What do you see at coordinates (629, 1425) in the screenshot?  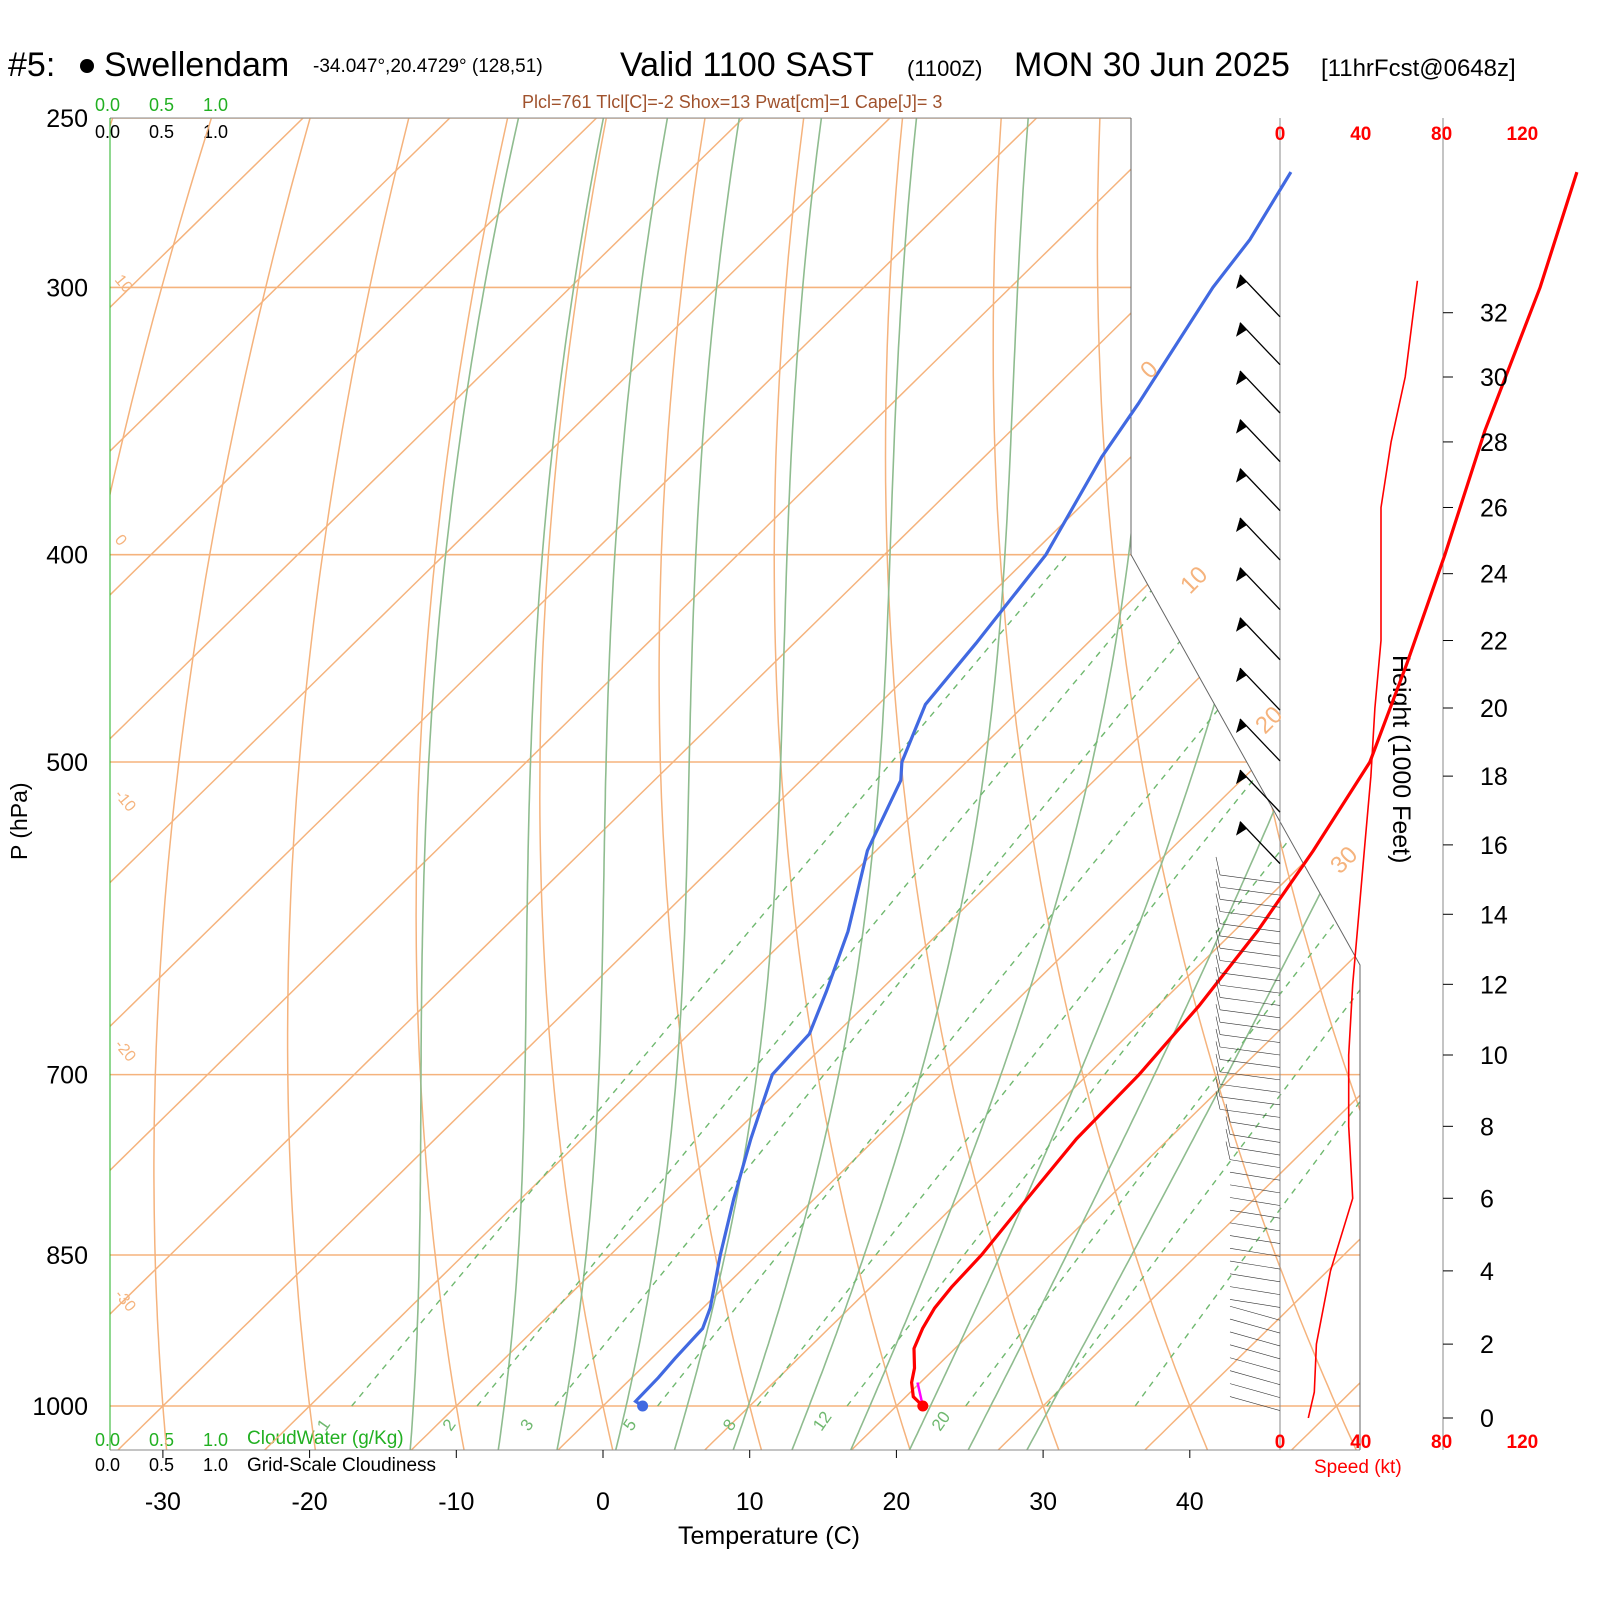 I see `mixing-ratio-label-3: 5` at bounding box center [629, 1425].